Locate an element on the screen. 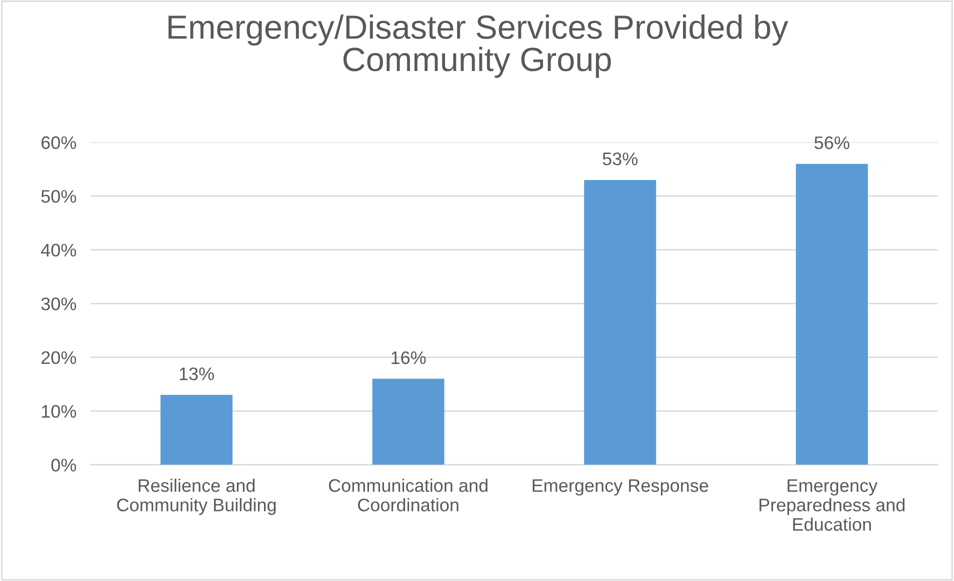 The height and width of the screenshot is (581, 954). y-tick-label: 10% is located at coordinates (59, 411).